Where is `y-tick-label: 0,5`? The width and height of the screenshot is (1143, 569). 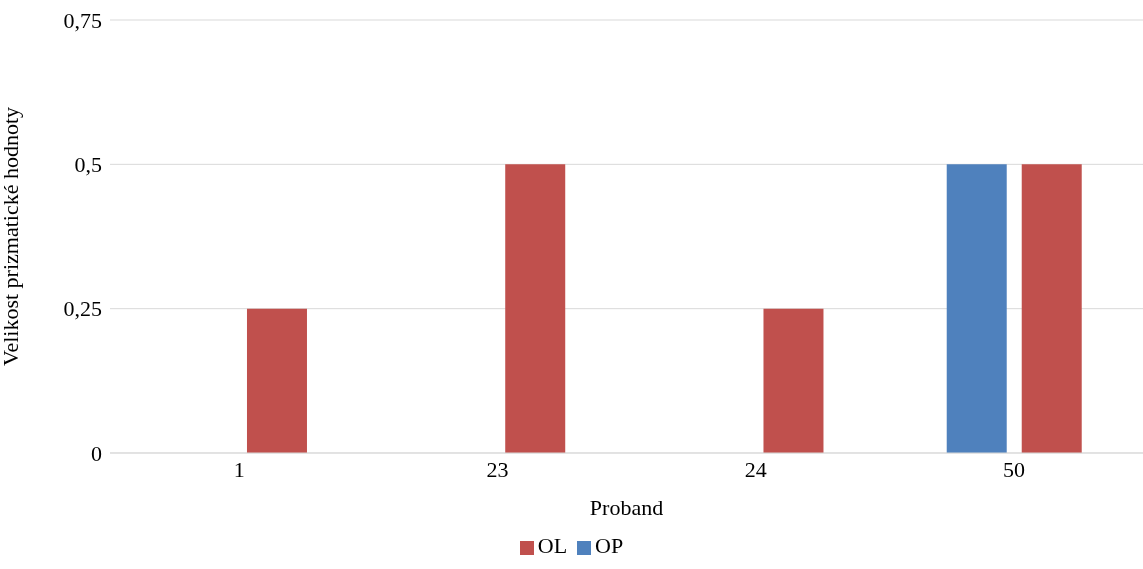 y-tick-label: 0,5 is located at coordinates (88, 165).